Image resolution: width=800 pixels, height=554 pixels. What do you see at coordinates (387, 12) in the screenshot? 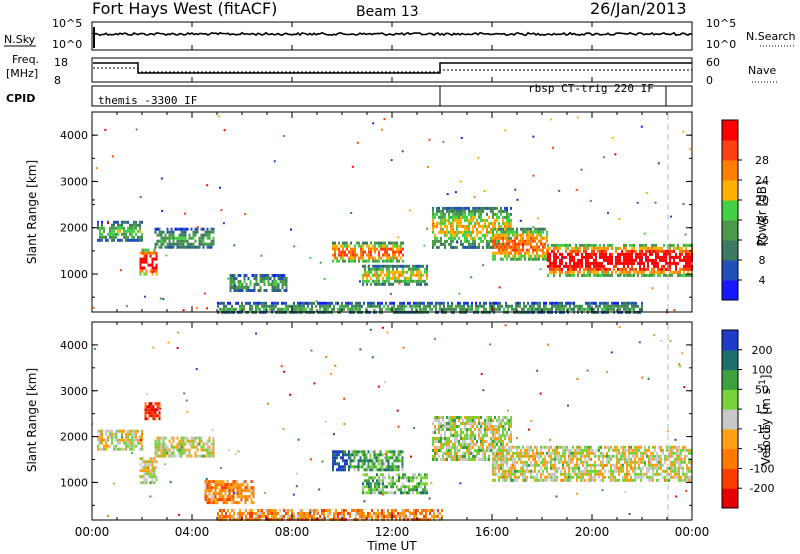
I see `beam-label: Beam 13` at bounding box center [387, 12].